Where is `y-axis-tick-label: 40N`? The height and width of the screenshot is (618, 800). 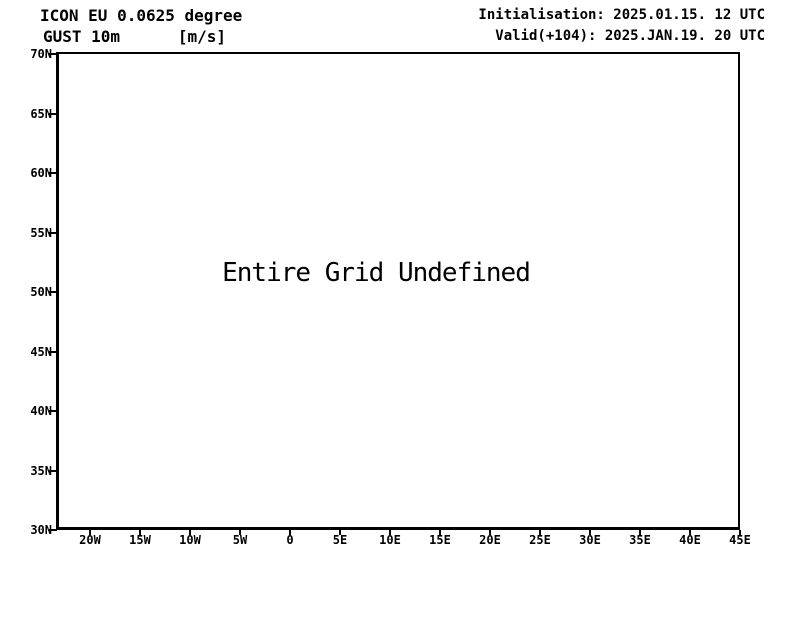
y-axis-tick-label: 40N is located at coordinates (41, 411).